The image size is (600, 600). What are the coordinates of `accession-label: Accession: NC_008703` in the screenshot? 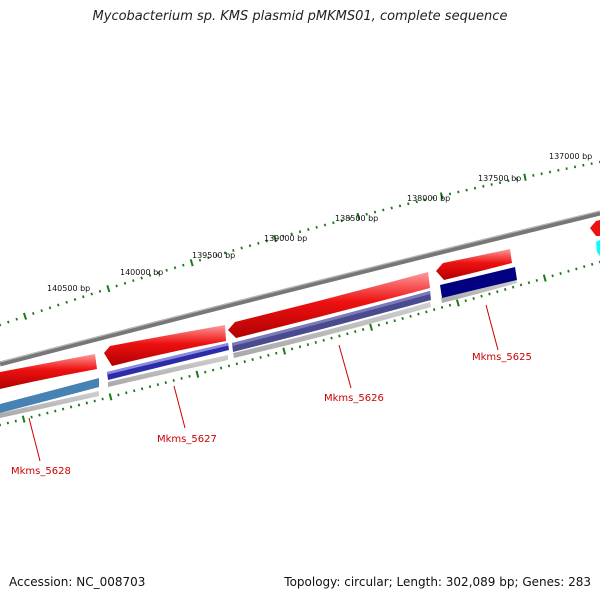 It's located at (77, 582).